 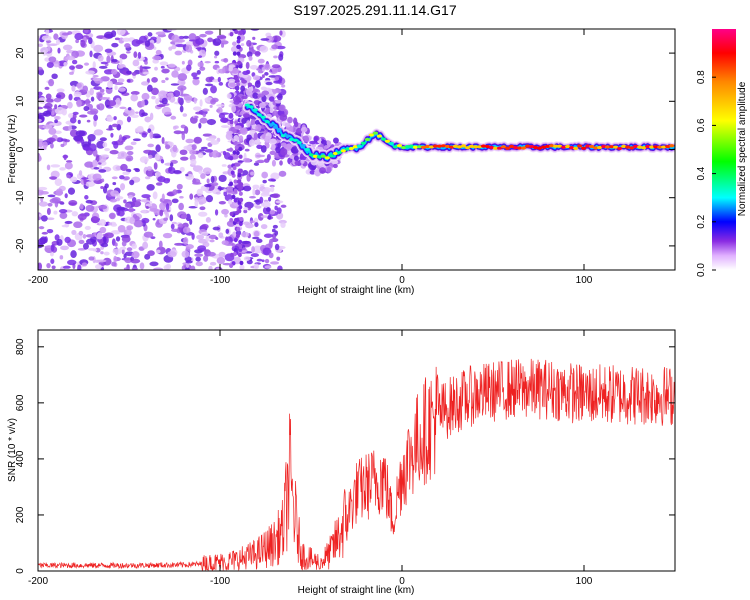 I want to click on colorbar-tick-label: 0.4, so click(x=701, y=173).